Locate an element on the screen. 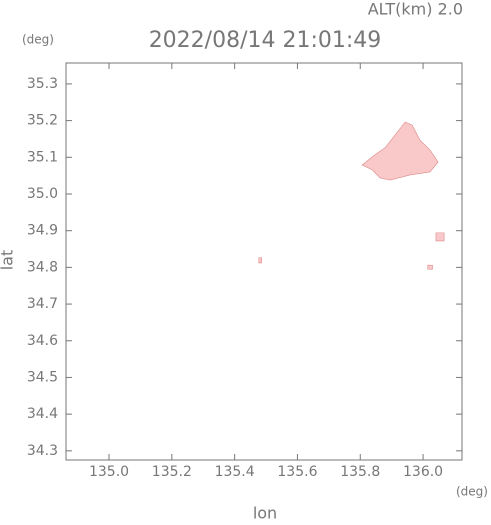  y-tick-label: 34.6 is located at coordinates (42, 341).